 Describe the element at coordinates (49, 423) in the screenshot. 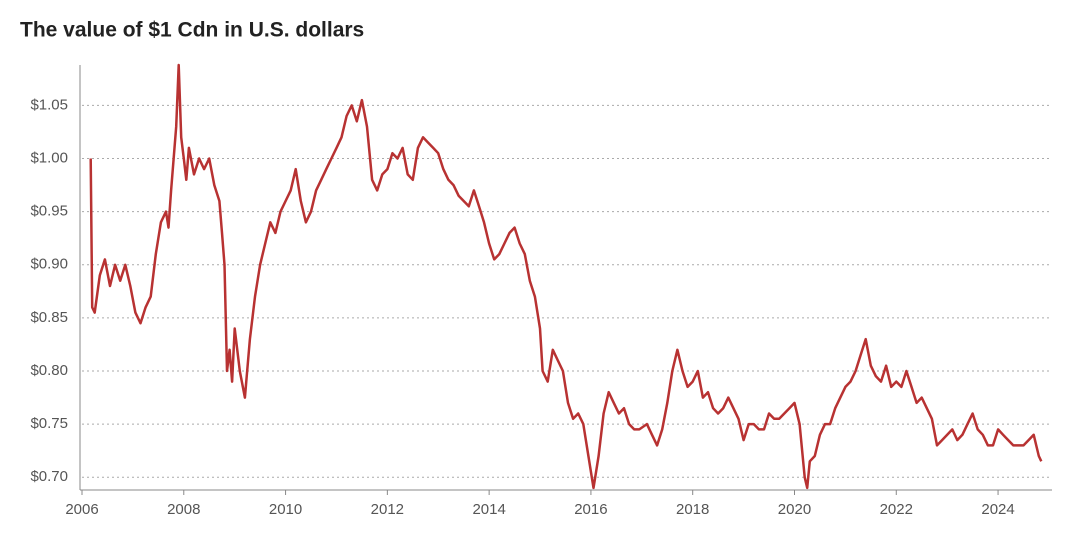

I see `y-tick-label: $0.75` at that location.